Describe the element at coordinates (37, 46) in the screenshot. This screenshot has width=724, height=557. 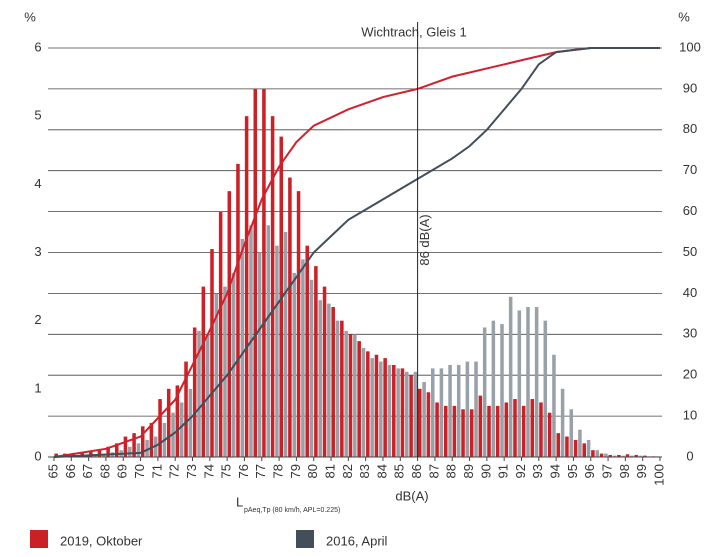
I see `y-tick-label: 6` at that location.